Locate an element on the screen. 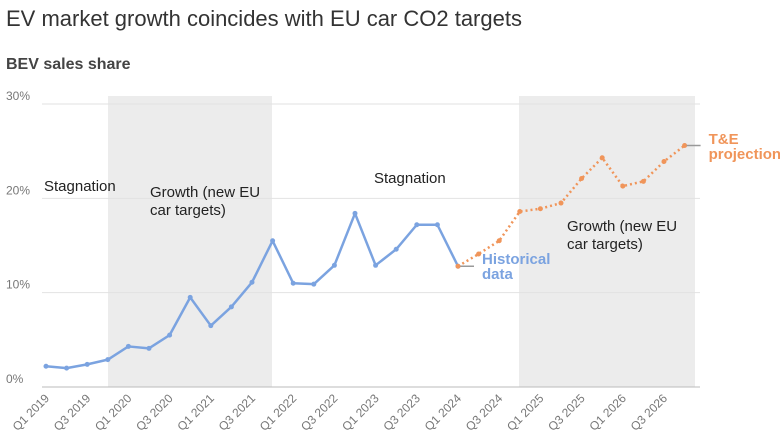 This screenshot has height=440, width=780. y-tick-label: 10% is located at coordinates (18, 285).